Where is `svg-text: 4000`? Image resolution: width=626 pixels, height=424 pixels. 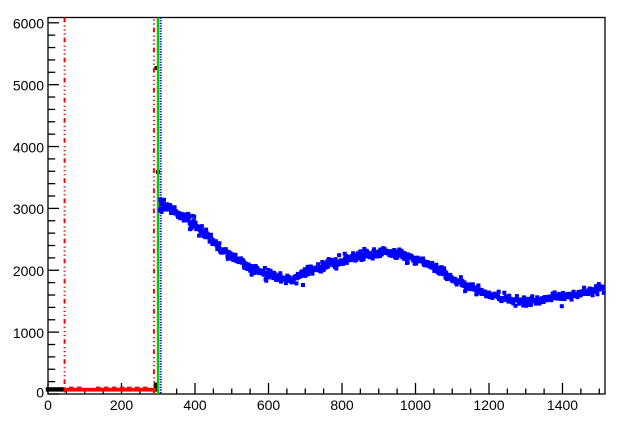
svg-text: 4000 is located at coordinates (28, 147).